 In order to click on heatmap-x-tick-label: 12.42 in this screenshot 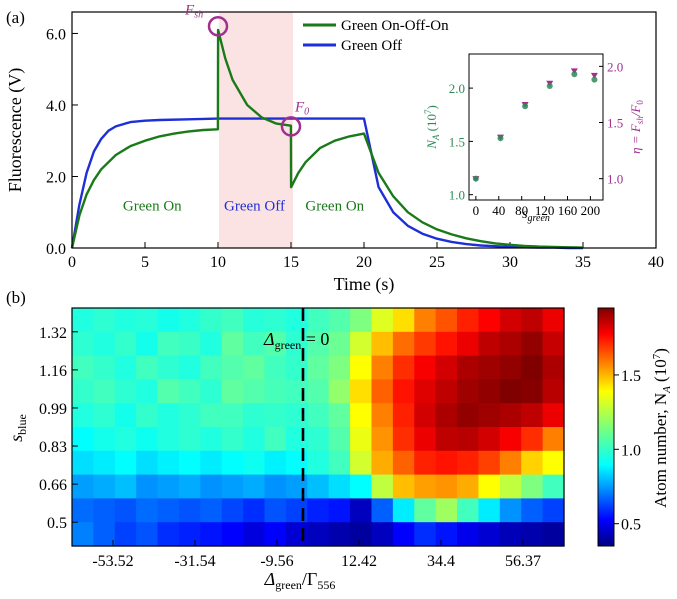, I will do `click(359, 561)`.